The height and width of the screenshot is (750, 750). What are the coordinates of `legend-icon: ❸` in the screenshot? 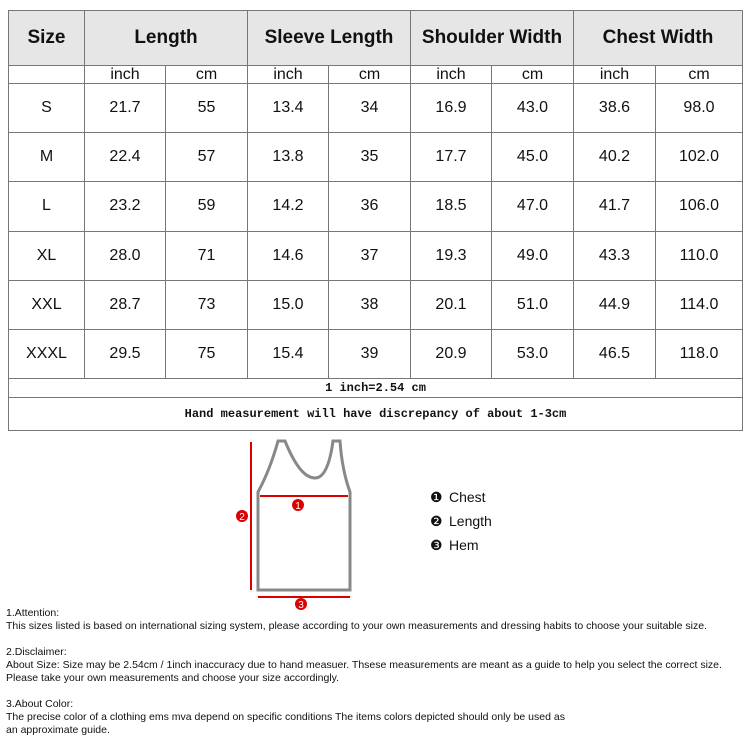 It's located at (436, 545).